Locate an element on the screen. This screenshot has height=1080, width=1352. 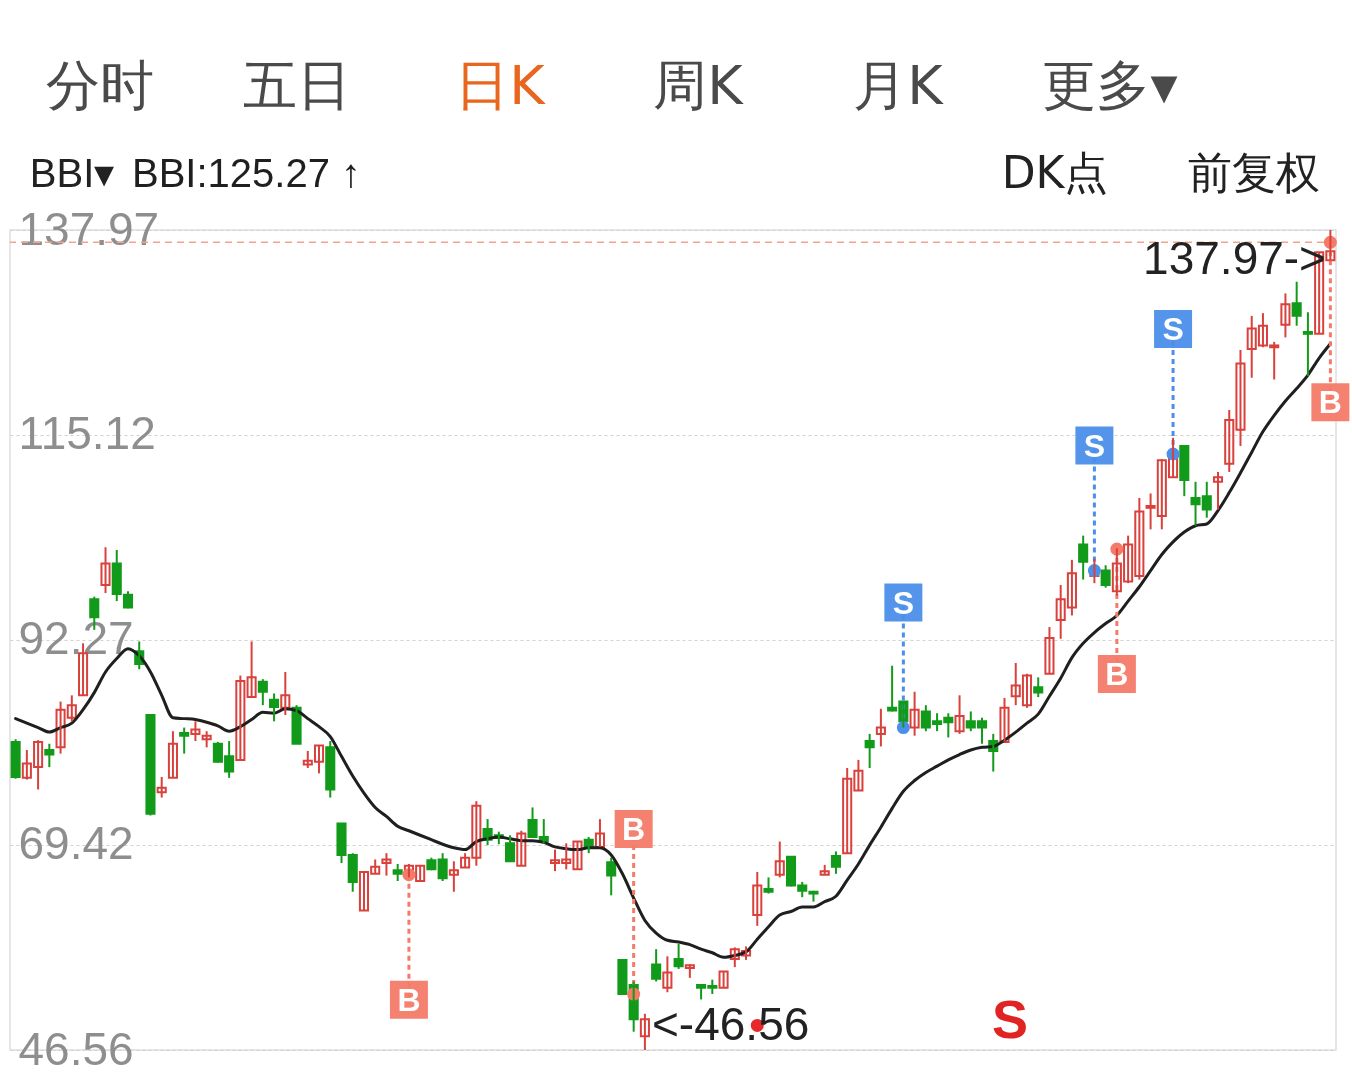
text: 月K is located at coordinates (899, 85).